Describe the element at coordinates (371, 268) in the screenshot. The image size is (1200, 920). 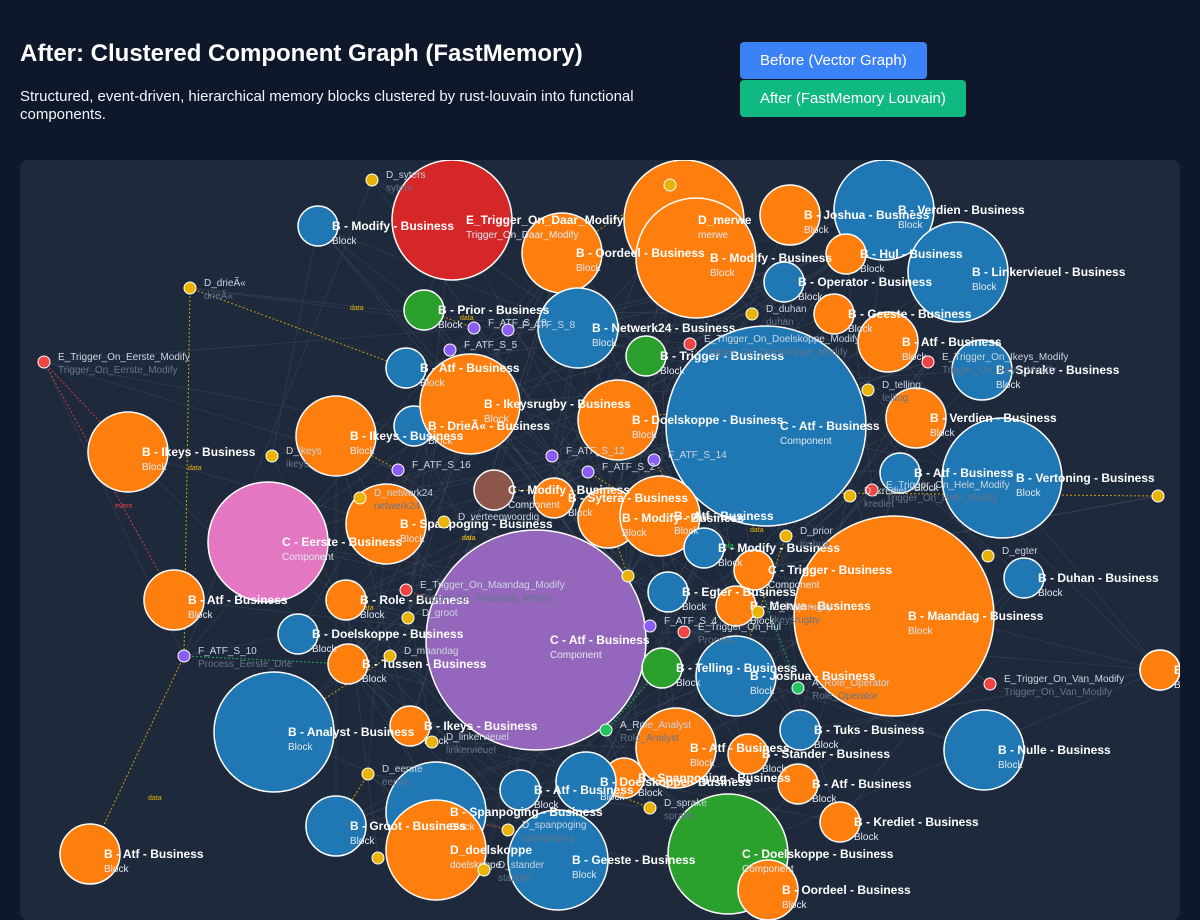
I see `background-edge` at that location.